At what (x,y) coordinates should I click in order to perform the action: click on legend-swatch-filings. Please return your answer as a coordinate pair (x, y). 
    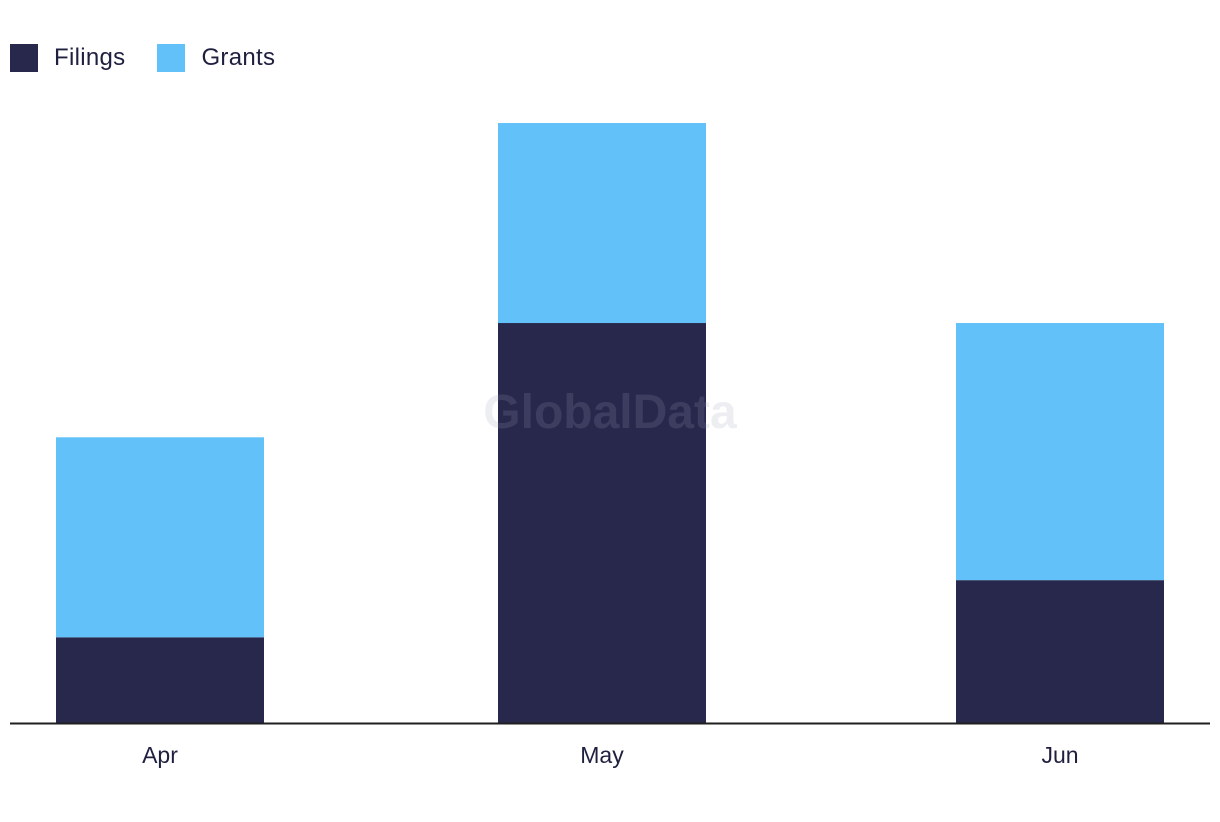
    Looking at the image, I should click on (24, 58).